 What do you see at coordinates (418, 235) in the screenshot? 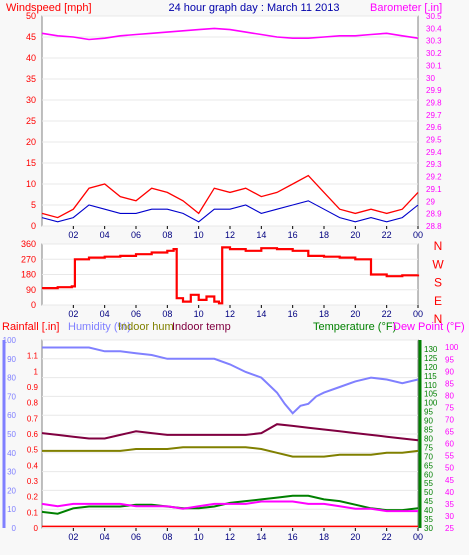
I see `wind-x-tick-label-00: 00` at bounding box center [418, 235].